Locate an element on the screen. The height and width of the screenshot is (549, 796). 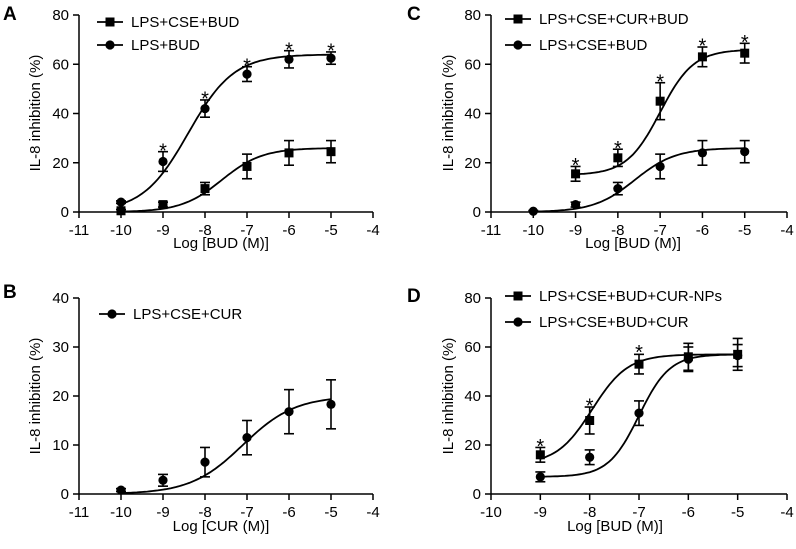
x-tick-label-b: -7 is located at coordinates (246, 512).